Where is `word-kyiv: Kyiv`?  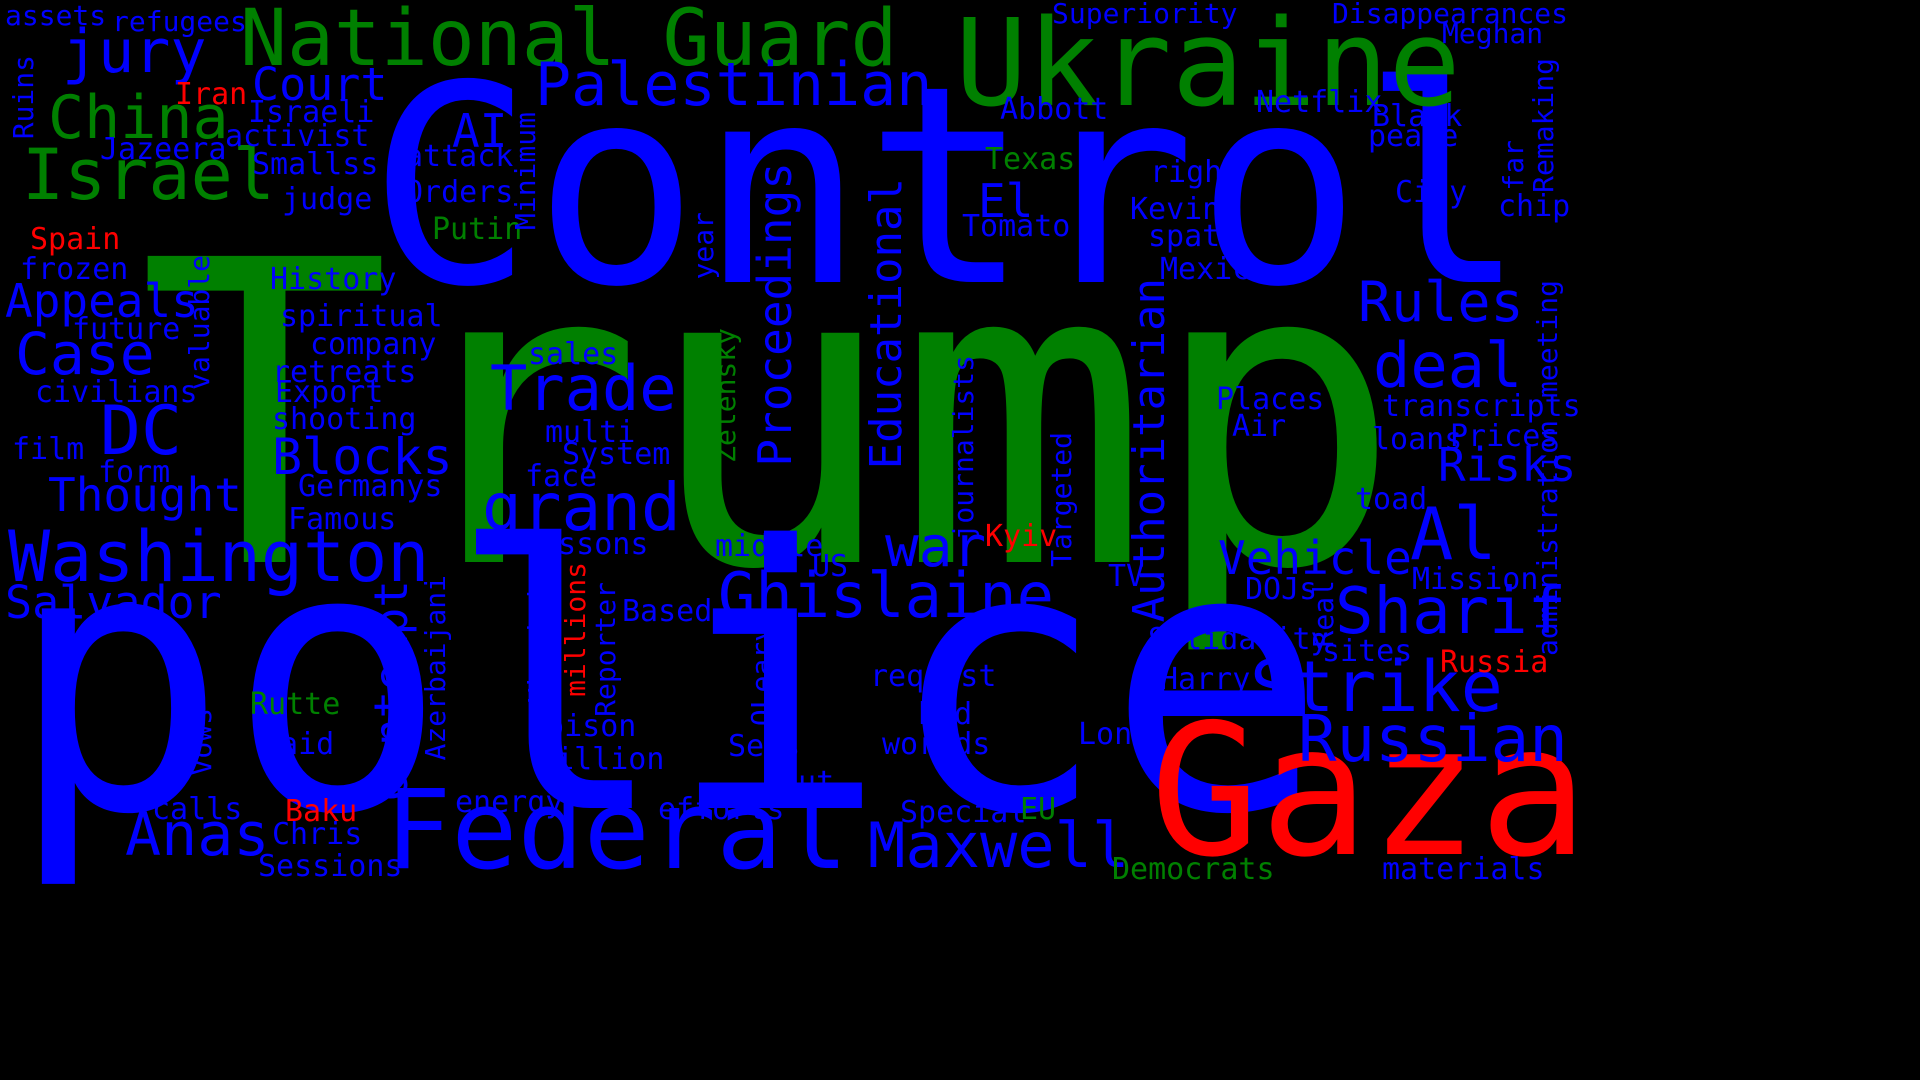 word-kyiv: Kyiv is located at coordinates (1021, 536).